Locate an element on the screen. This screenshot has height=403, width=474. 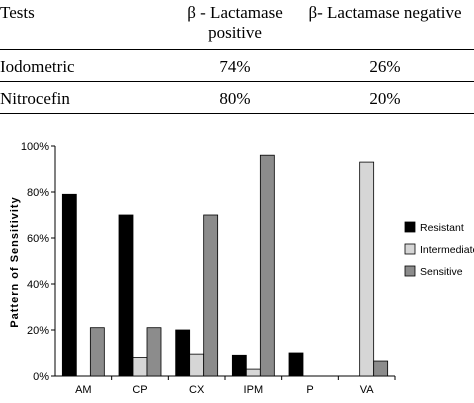
y-axis-label: Pattern of Sensitivity is located at coordinates (15, 261).